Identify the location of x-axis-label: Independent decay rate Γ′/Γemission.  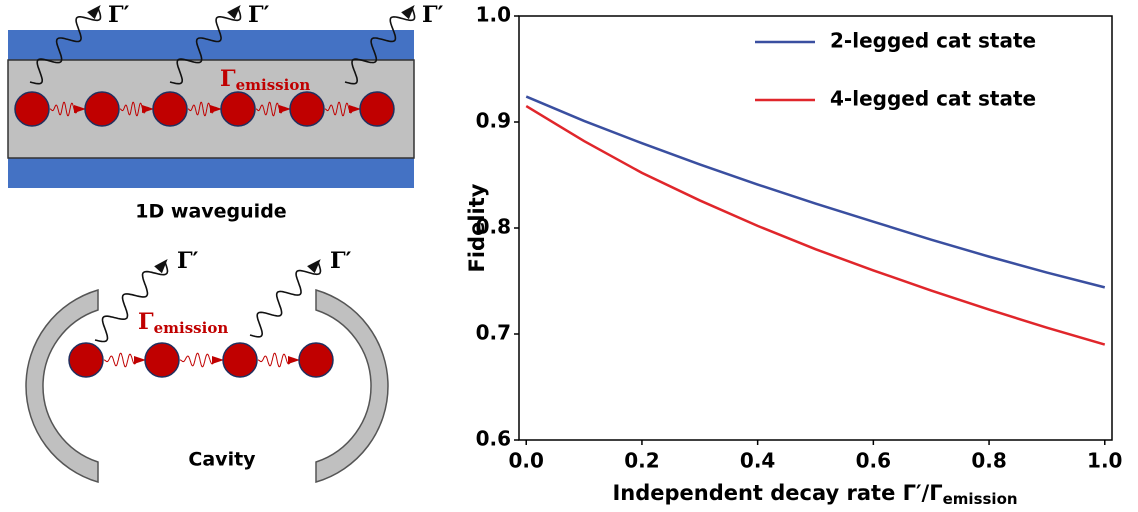
(814, 494).